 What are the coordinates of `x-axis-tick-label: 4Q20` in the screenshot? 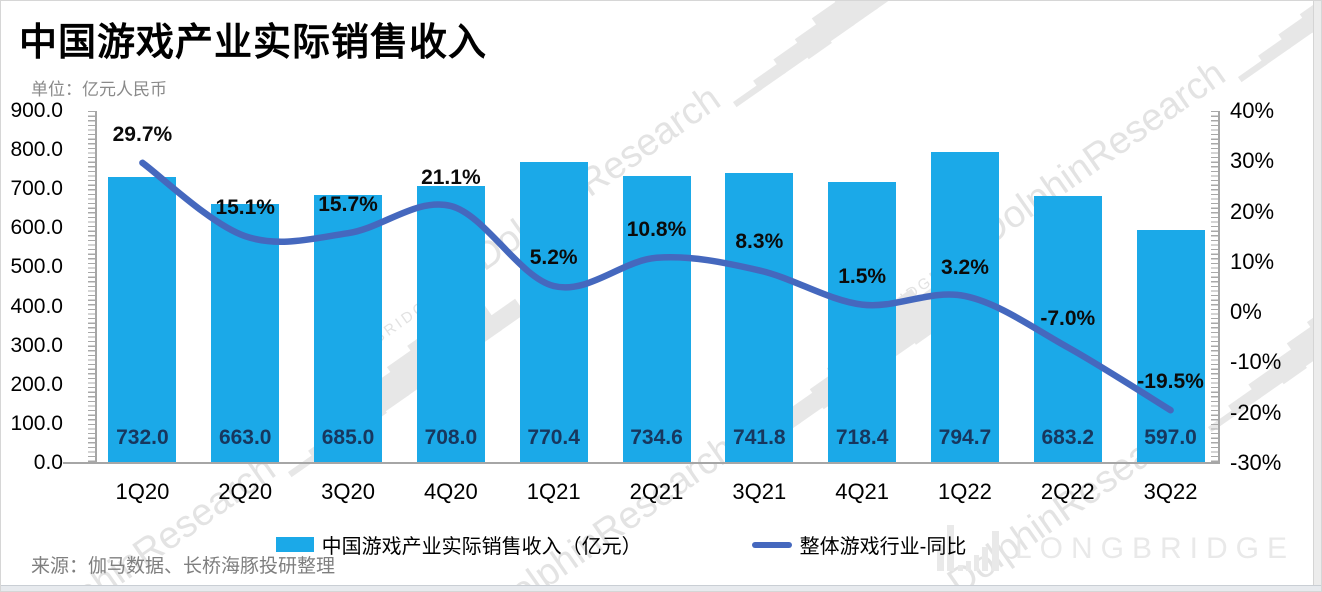 It's located at (450, 491).